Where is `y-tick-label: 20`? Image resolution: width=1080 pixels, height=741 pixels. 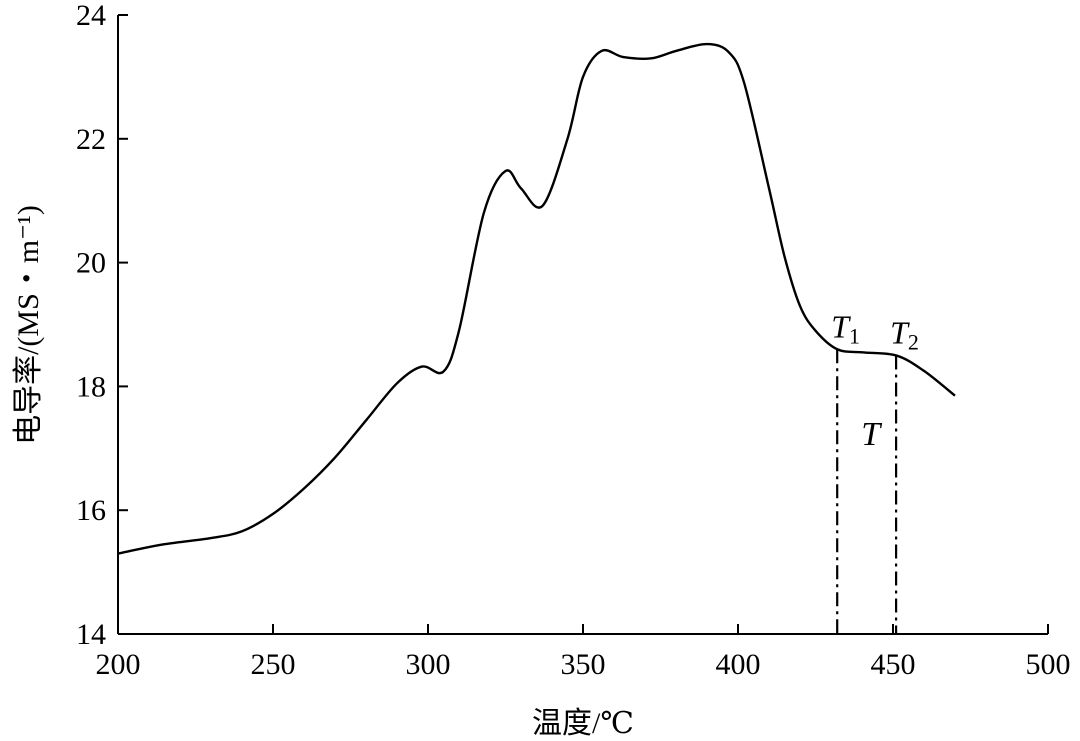 y-tick-label: 20 is located at coordinates (91, 263).